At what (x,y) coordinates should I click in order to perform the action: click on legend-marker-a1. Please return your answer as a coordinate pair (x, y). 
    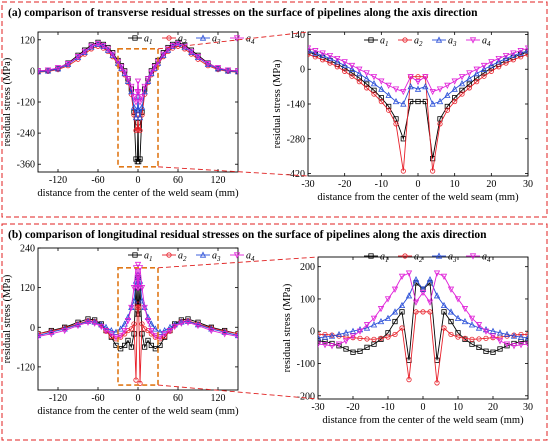
    Looking at the image, I should click on (371, 256).